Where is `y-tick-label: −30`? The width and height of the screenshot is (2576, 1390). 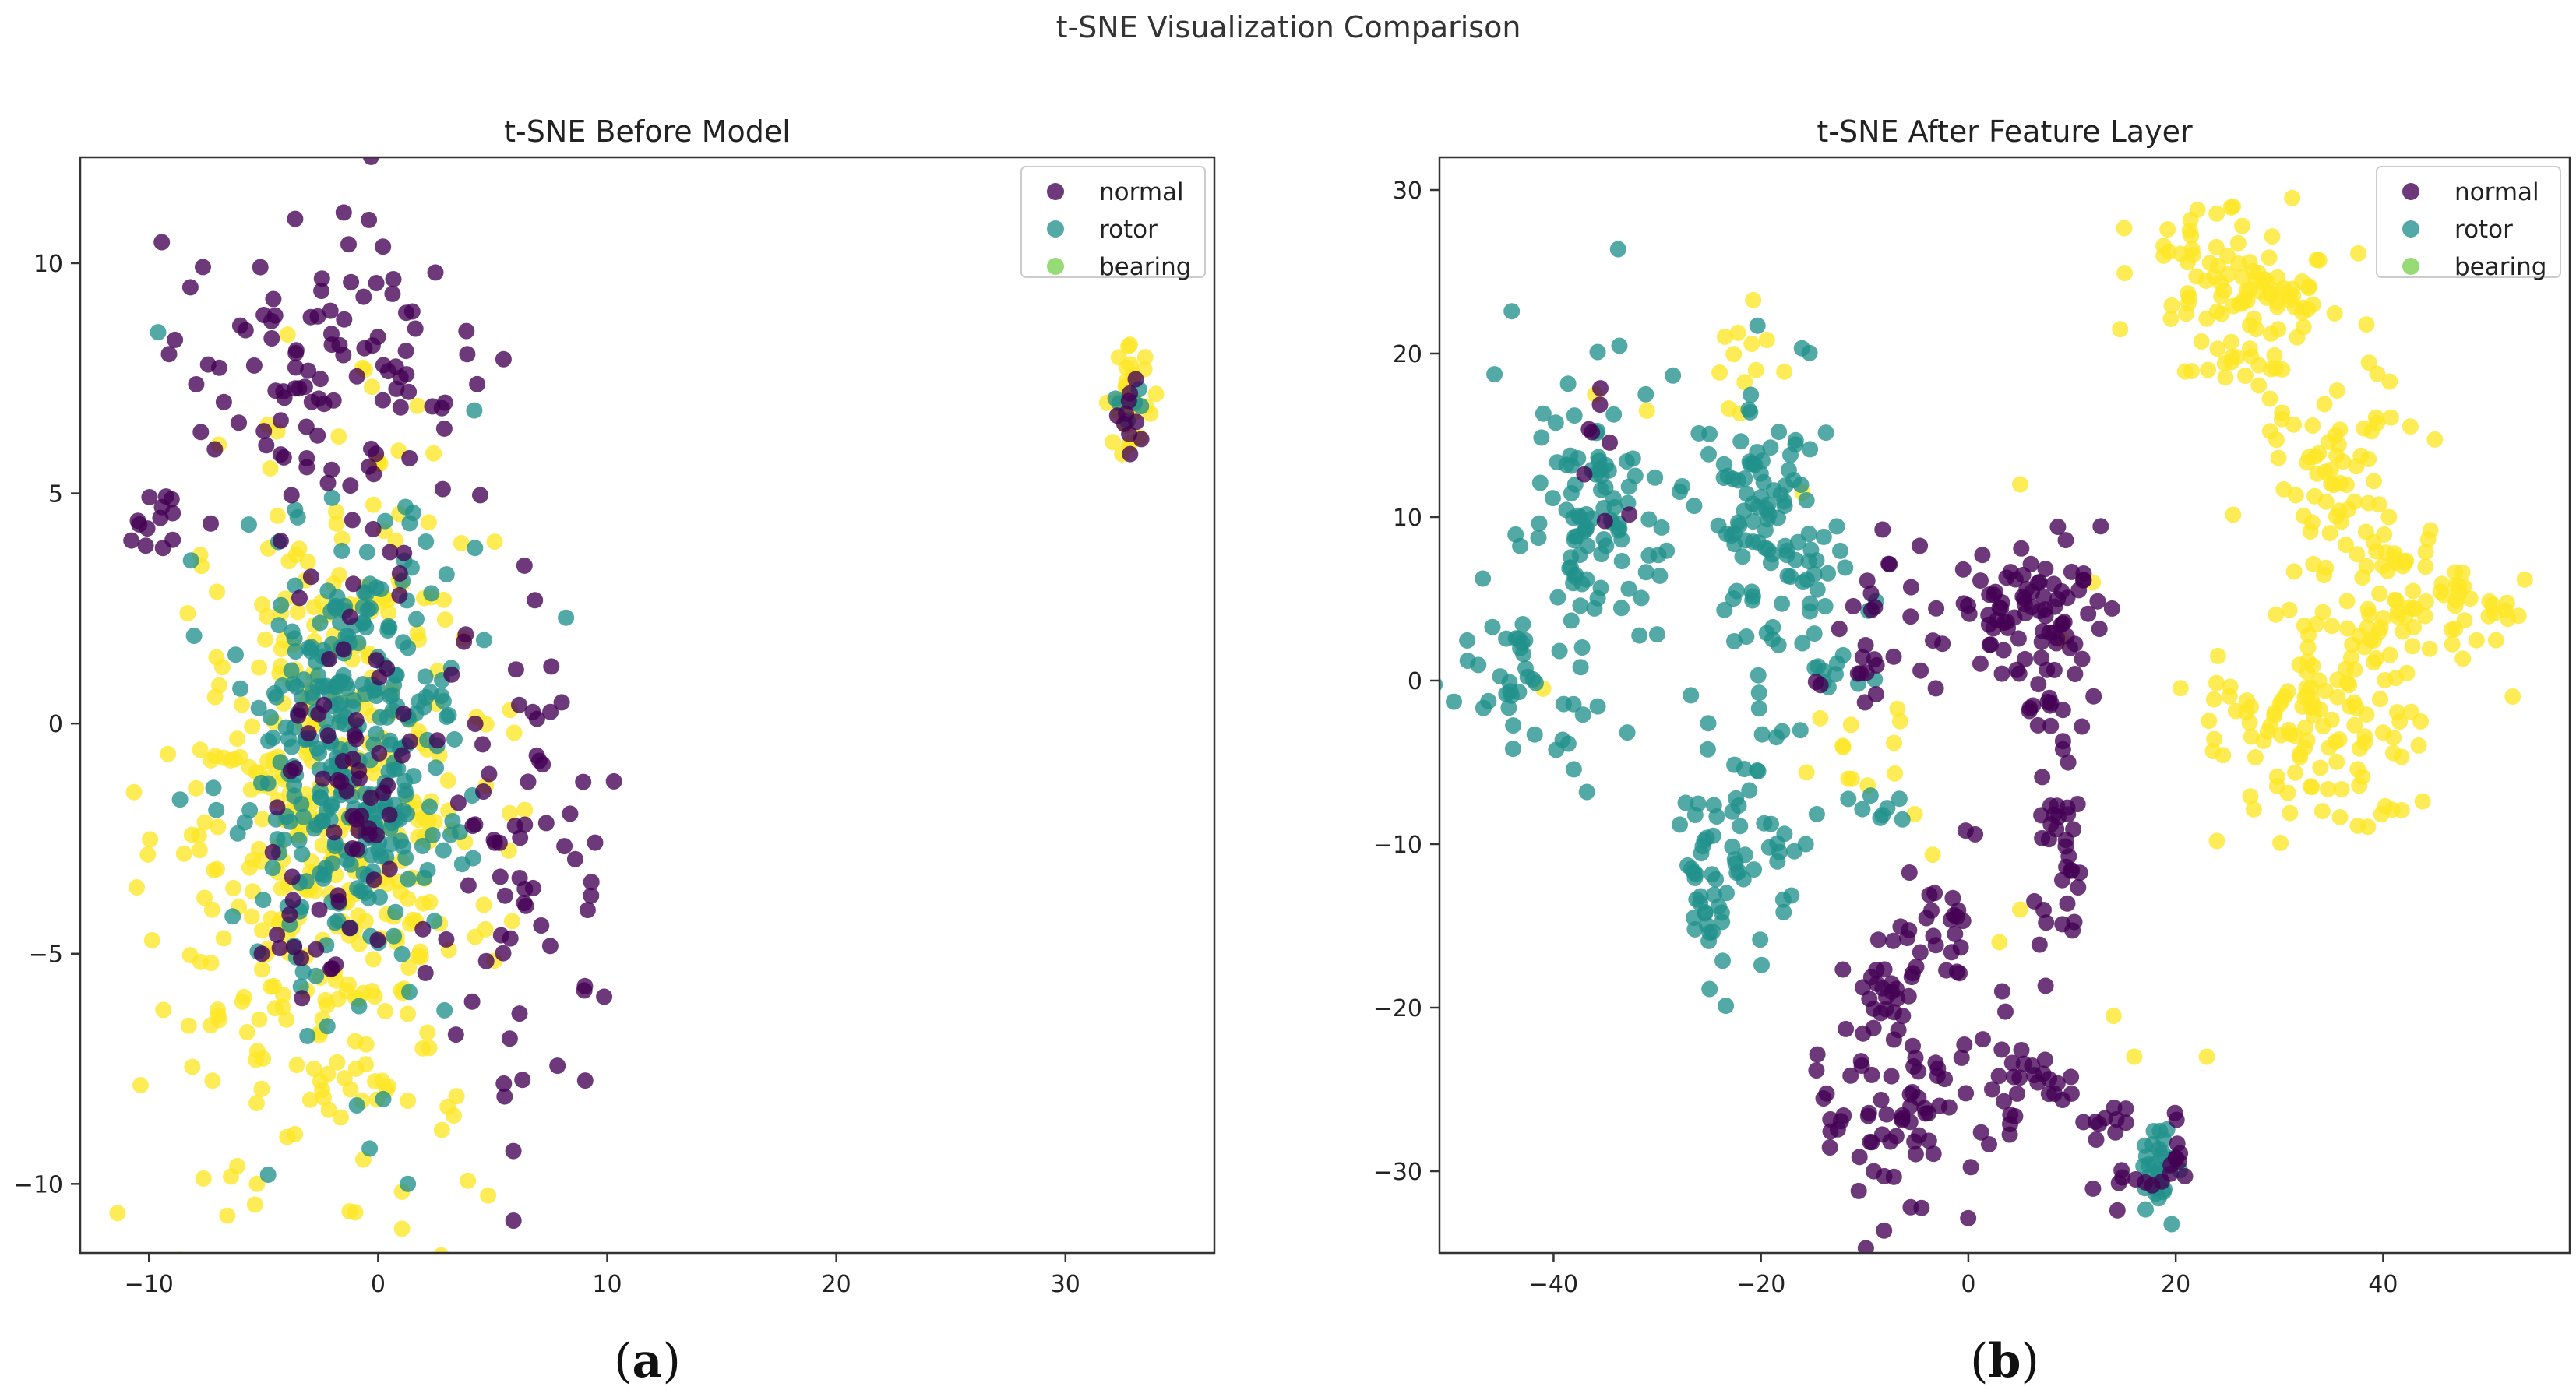
y-tick-label: −30 is located at coordinates (1398, 1172).